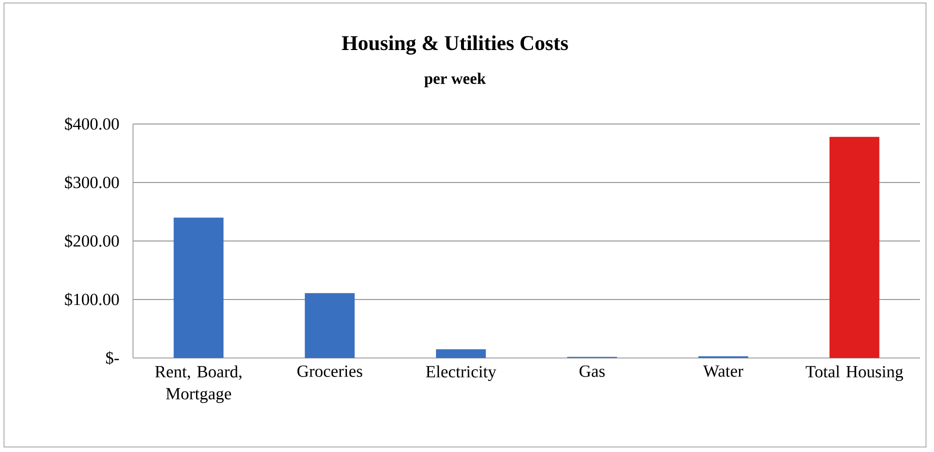  What do you see at coordinates (91, 299) in the screenshot?
I see `y-tick-label: $100.00` at bounding box center [91, 299].